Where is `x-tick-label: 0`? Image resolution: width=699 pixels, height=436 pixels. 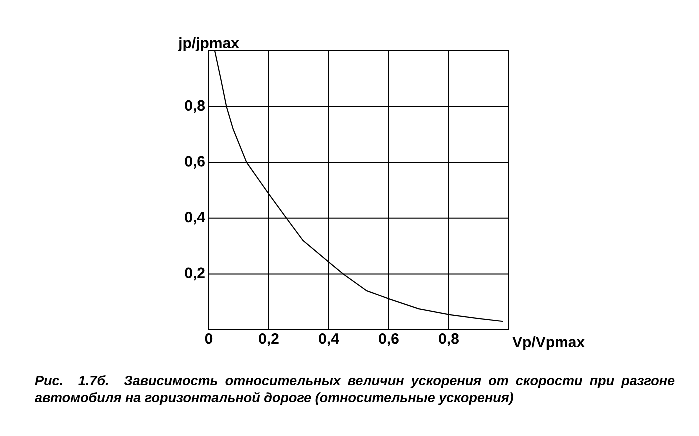 x-tick-label: 0 is located at coordinates (209, 339).